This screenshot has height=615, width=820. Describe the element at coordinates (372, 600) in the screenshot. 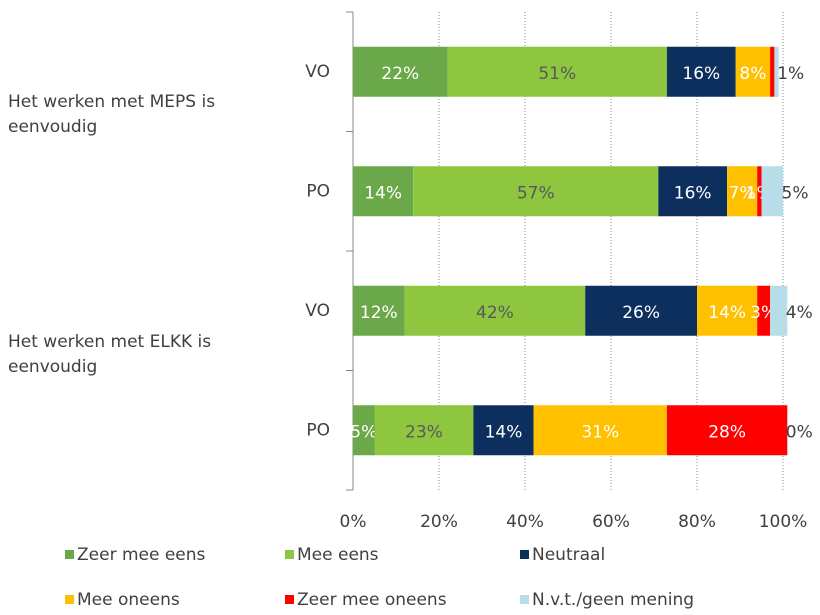

I see `legend-label: Zeer mee oneens` at that location.